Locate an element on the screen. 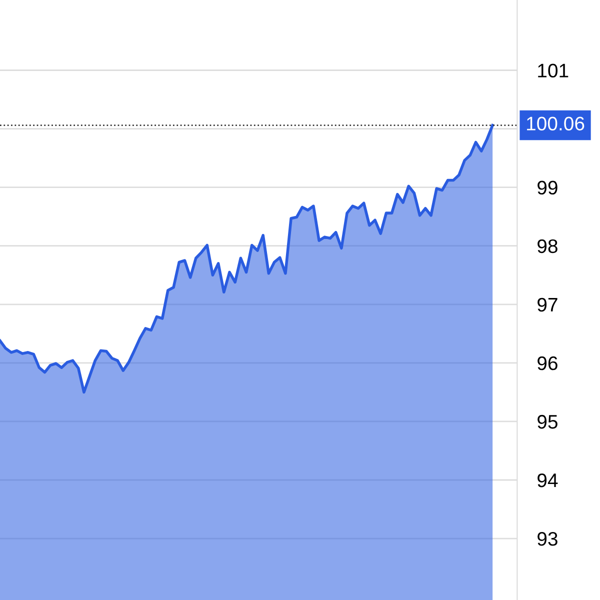 The height and width of the screenshot is (600, 600). y-tick-label: 95 is located at coordinates (548, 421).